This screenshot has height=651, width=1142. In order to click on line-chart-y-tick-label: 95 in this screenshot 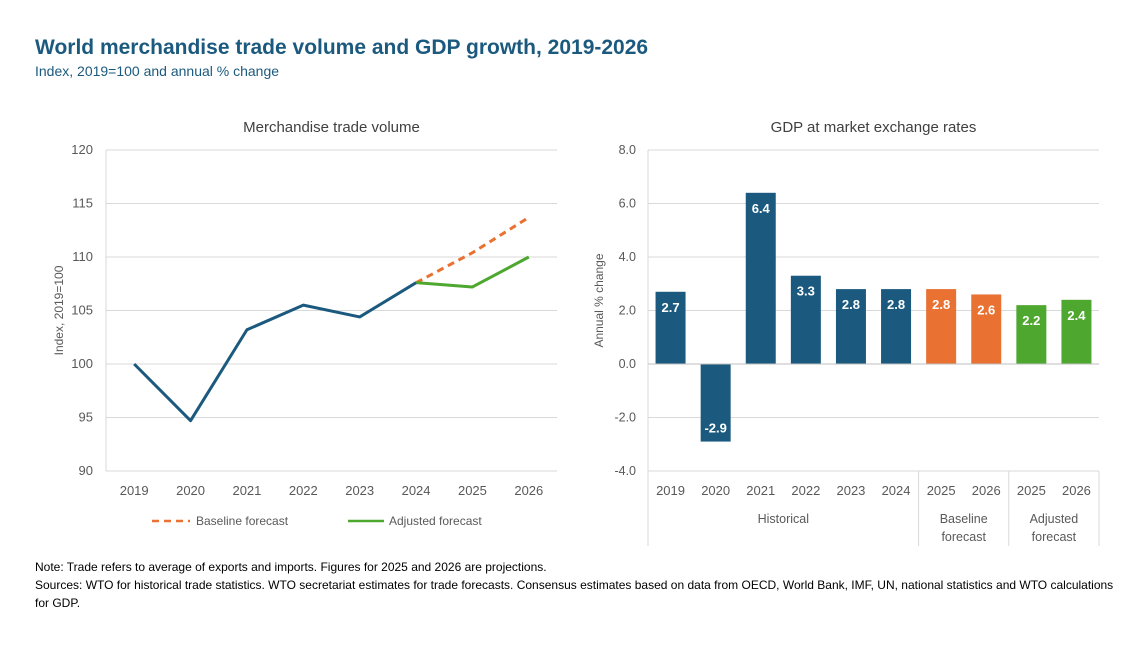, I will do `click(86, 417)`.